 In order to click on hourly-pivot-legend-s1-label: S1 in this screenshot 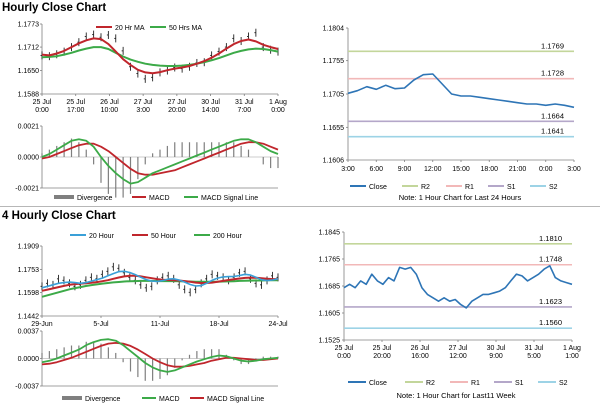, I will do `click(511, 187)`.